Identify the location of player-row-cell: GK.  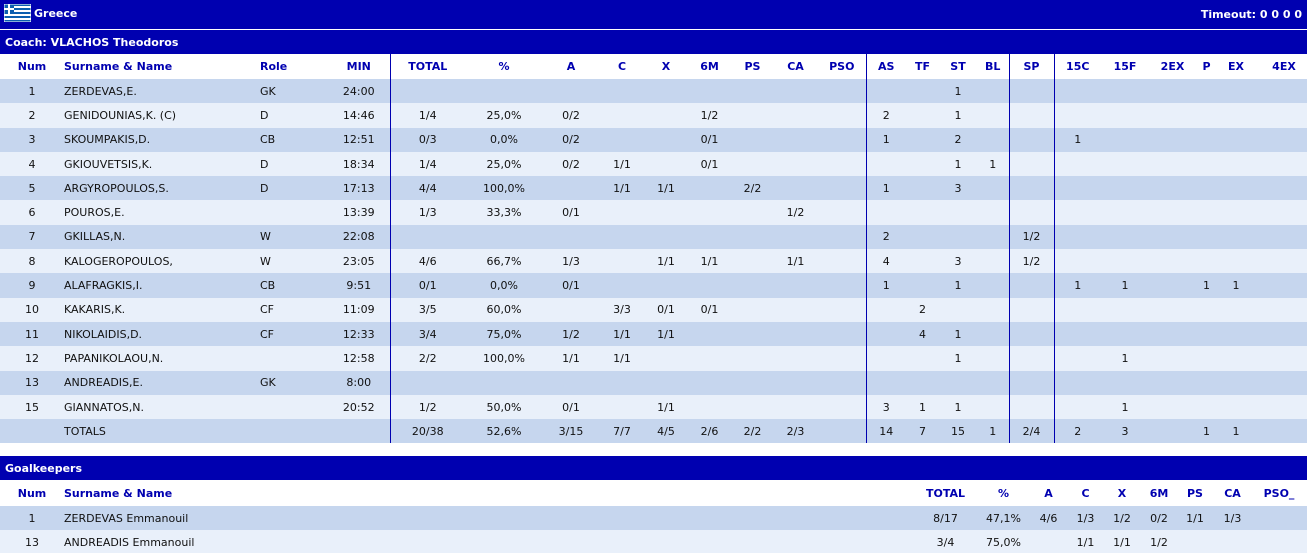
(268, 383).